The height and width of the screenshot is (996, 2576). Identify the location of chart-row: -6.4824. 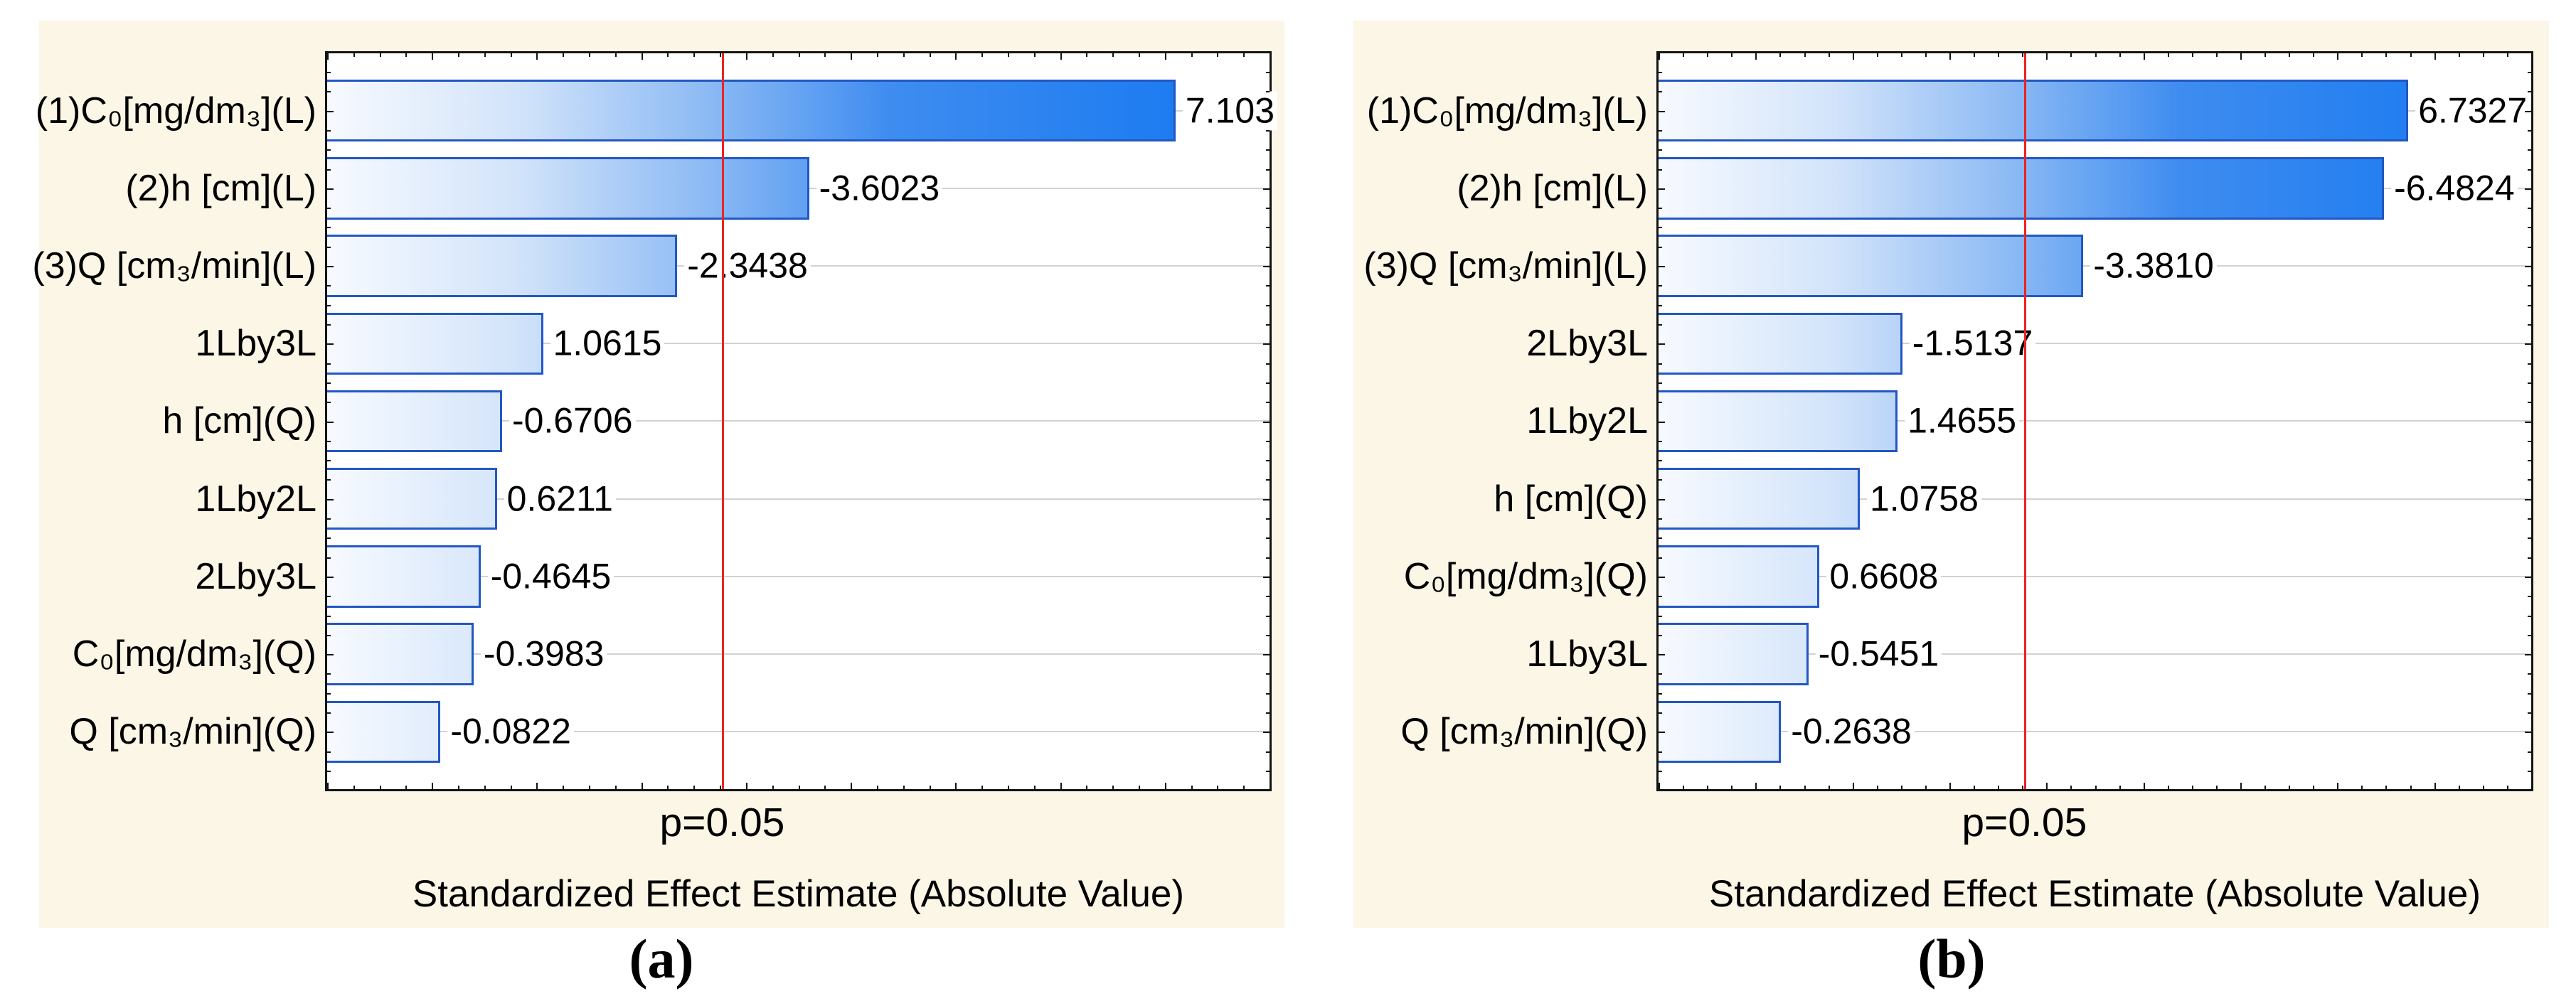
(2095, 188).